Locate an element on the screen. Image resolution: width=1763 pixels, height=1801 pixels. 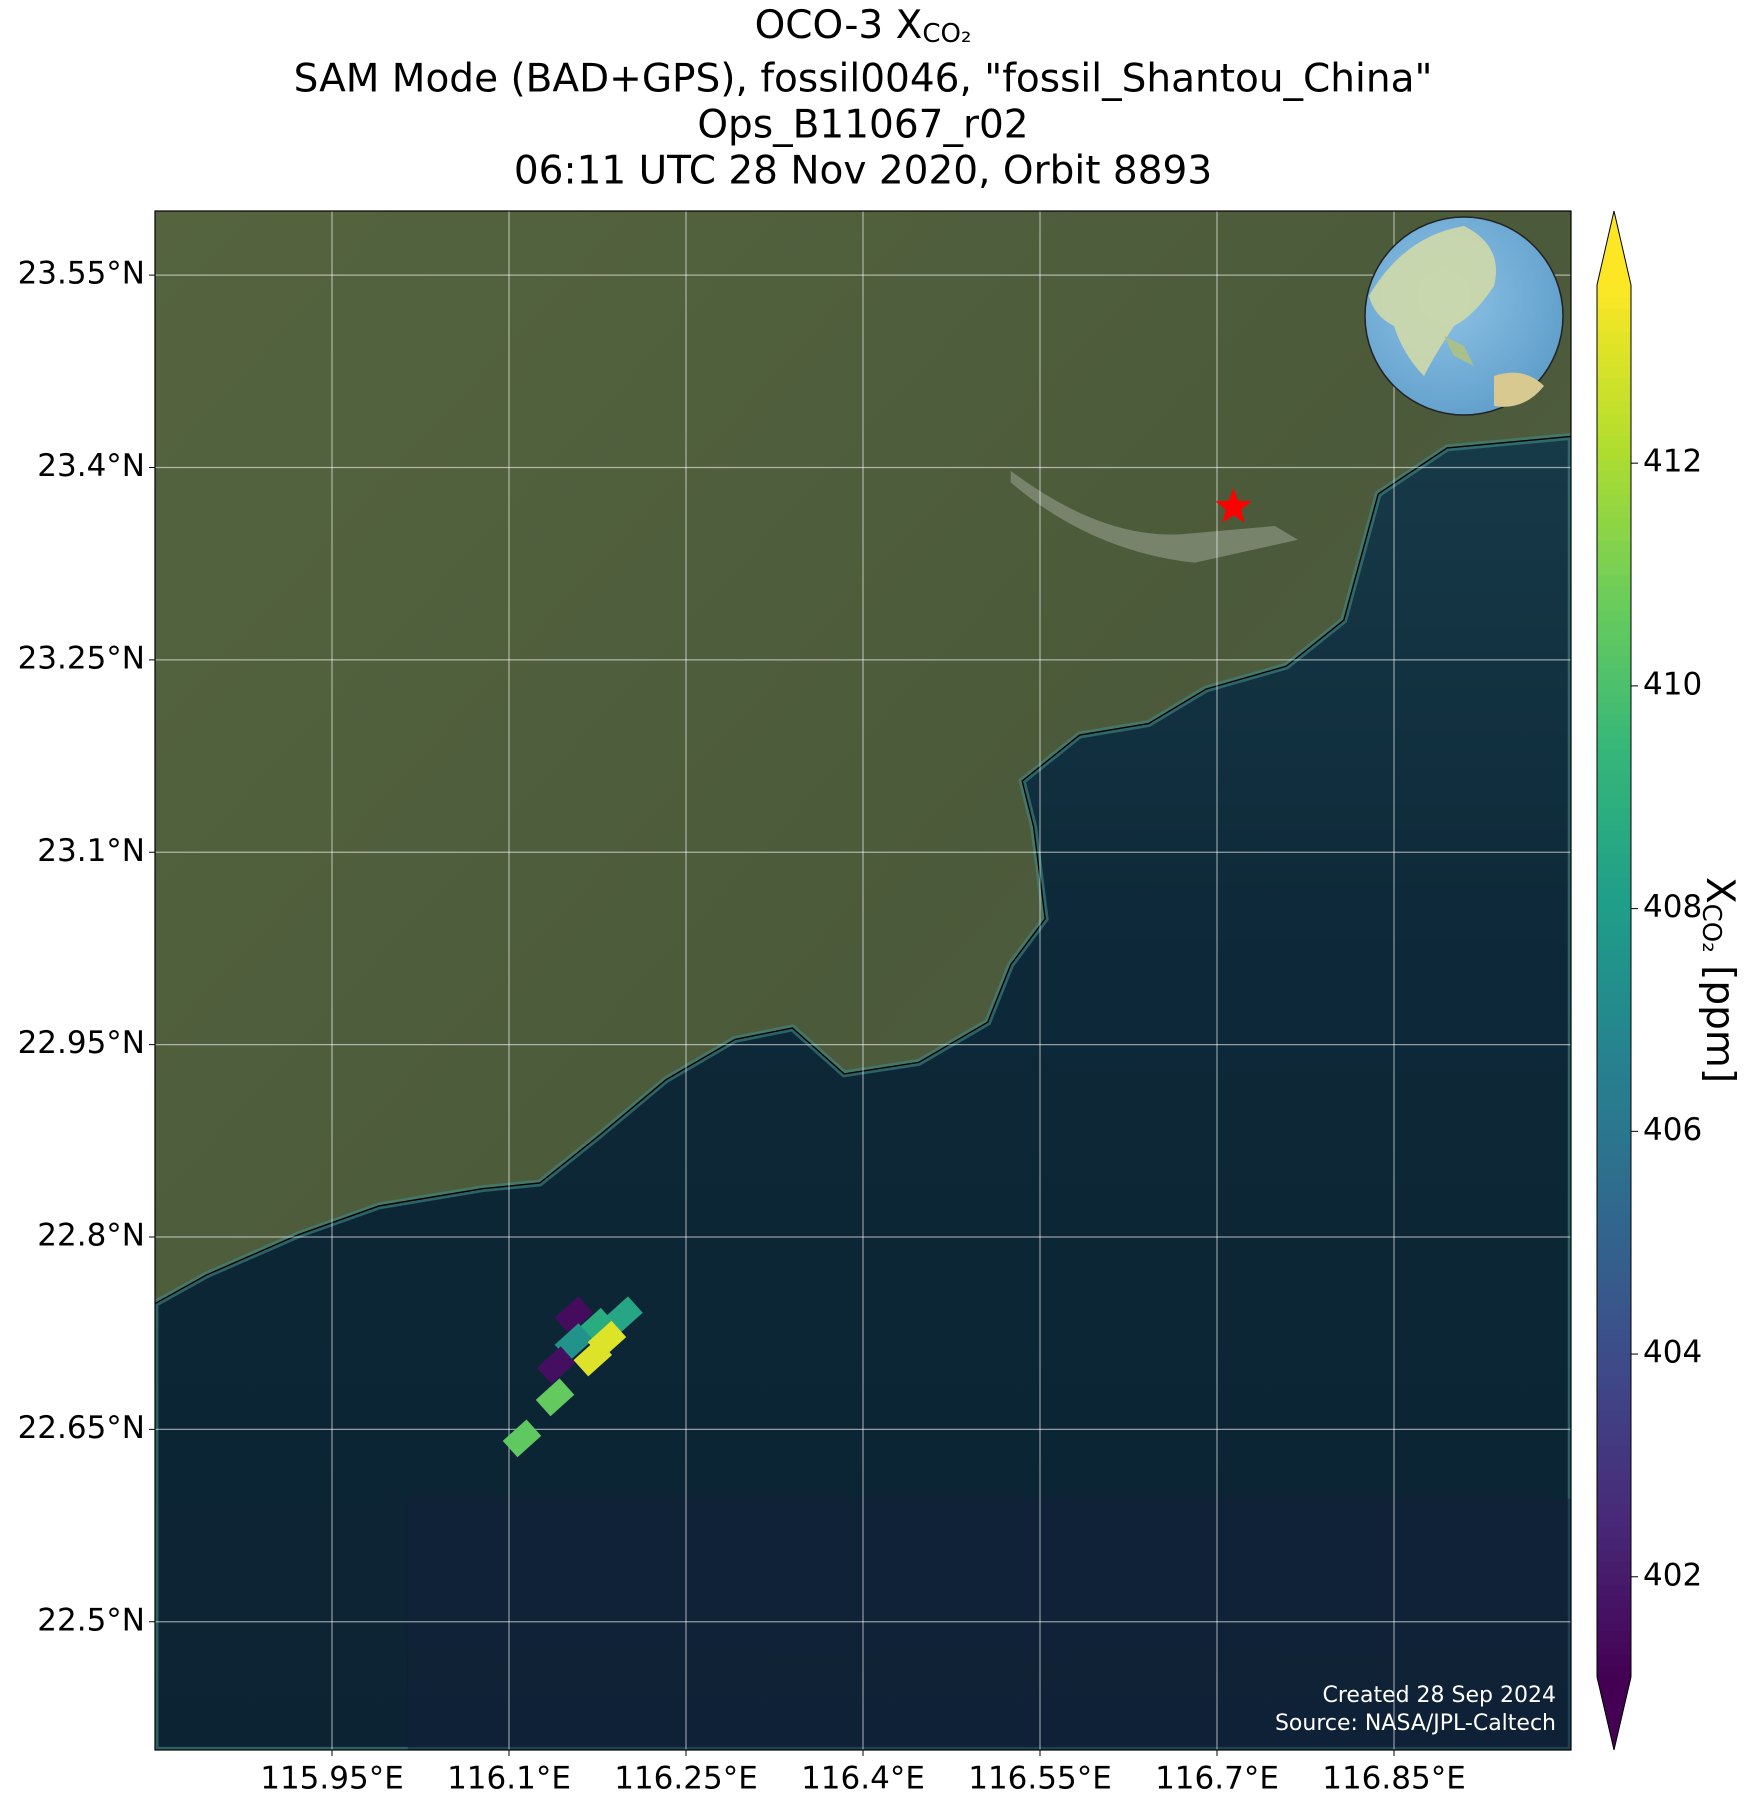
chart-title: OCO-3 XCO₂ is located at coordinates (863, 26).